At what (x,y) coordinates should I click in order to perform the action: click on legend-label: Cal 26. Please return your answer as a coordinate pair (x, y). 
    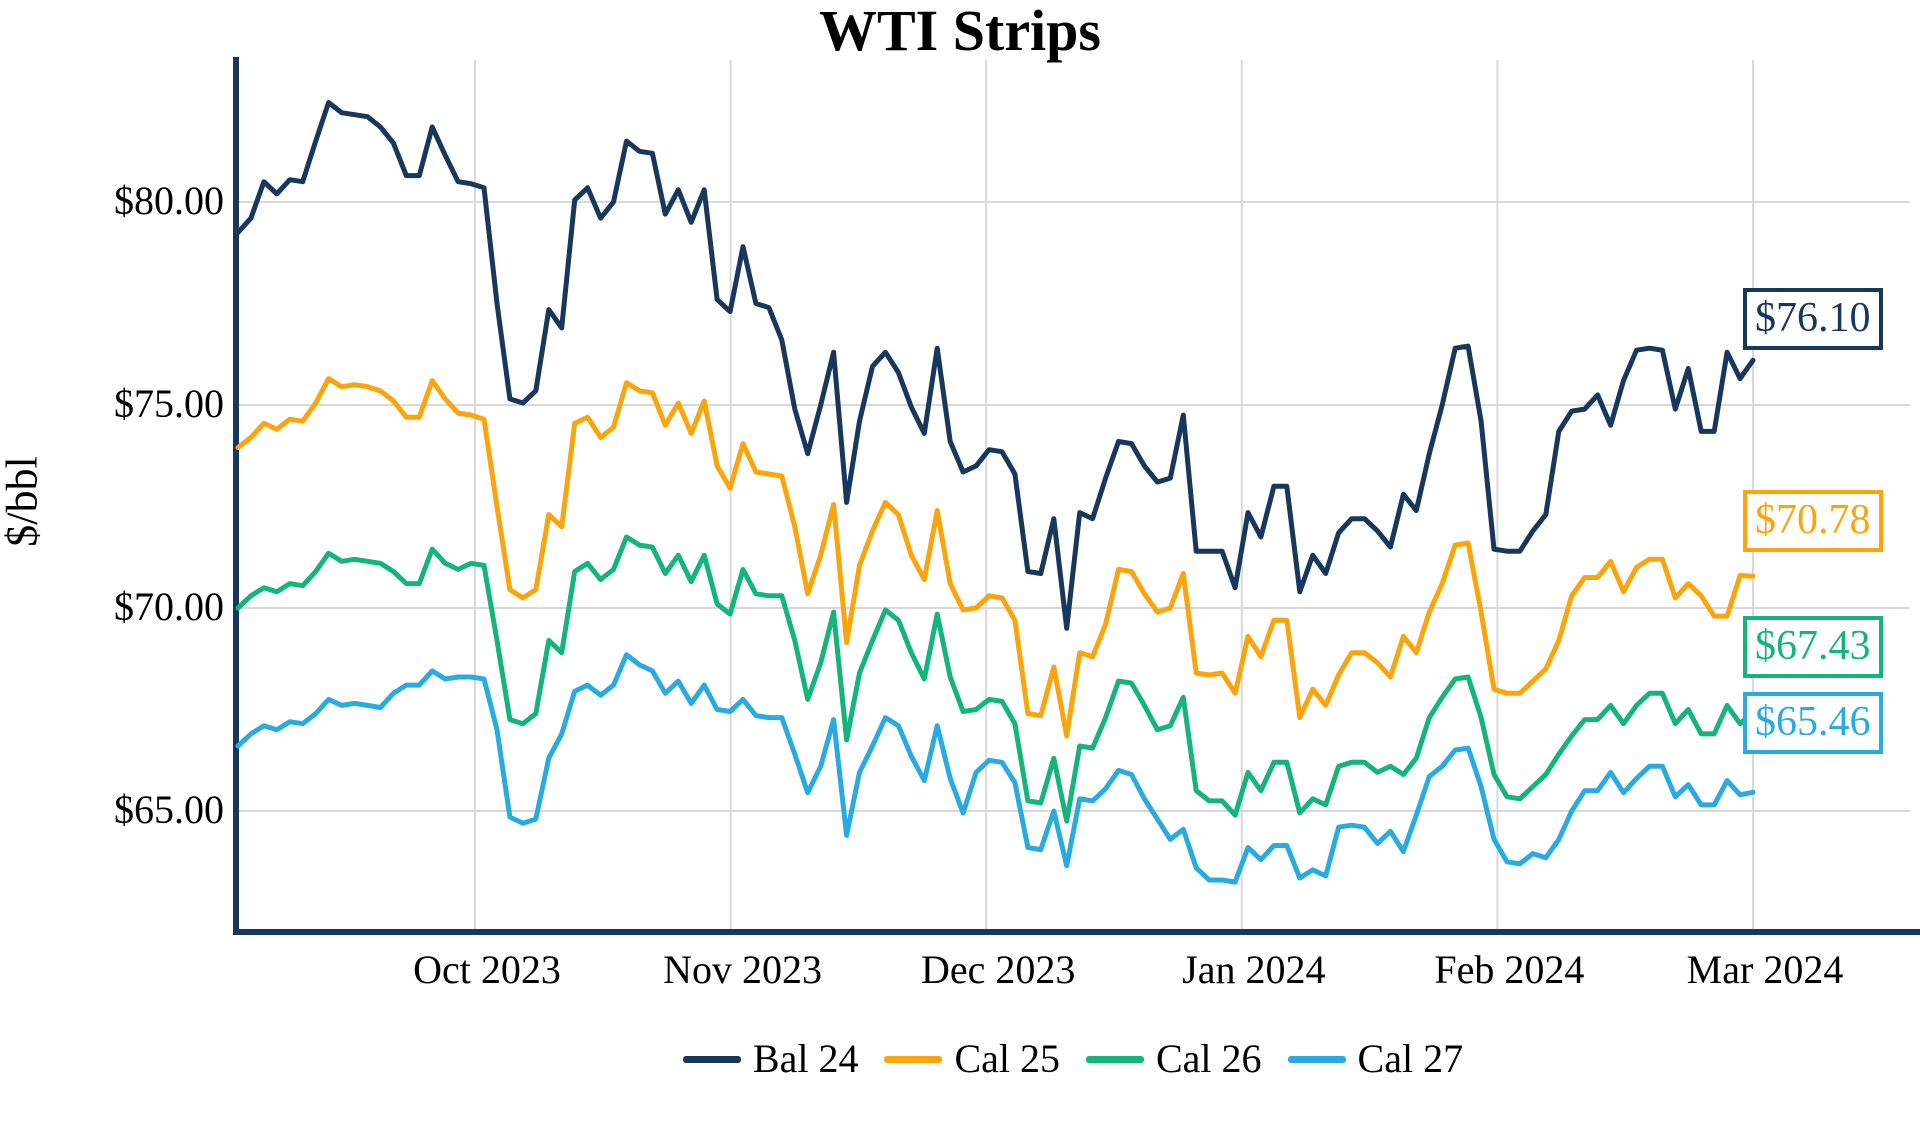
    Looking at the image, I should click on (1209, 1058).